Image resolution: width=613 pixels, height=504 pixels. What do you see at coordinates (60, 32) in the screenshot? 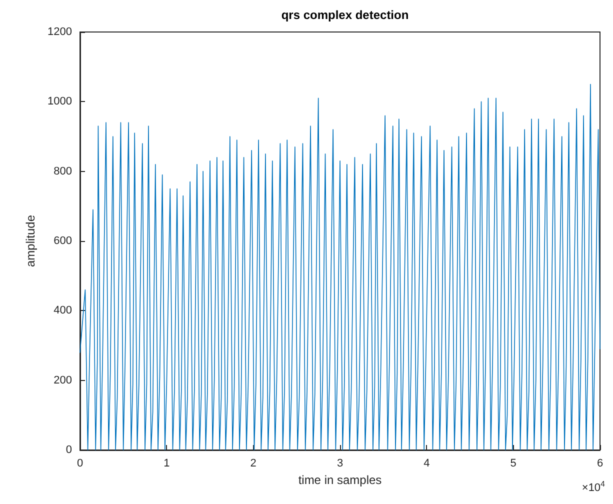
I see `y-tick-label: 1200` at bounding box center [60, 32].